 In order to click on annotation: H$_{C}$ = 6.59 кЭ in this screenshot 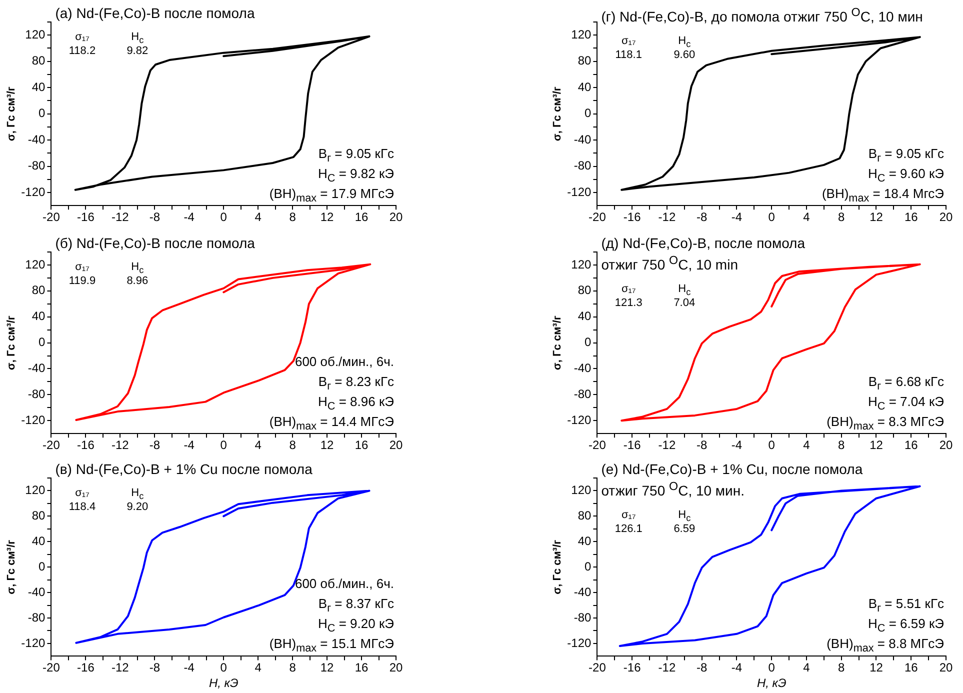, I will do `click(906, 626)`.